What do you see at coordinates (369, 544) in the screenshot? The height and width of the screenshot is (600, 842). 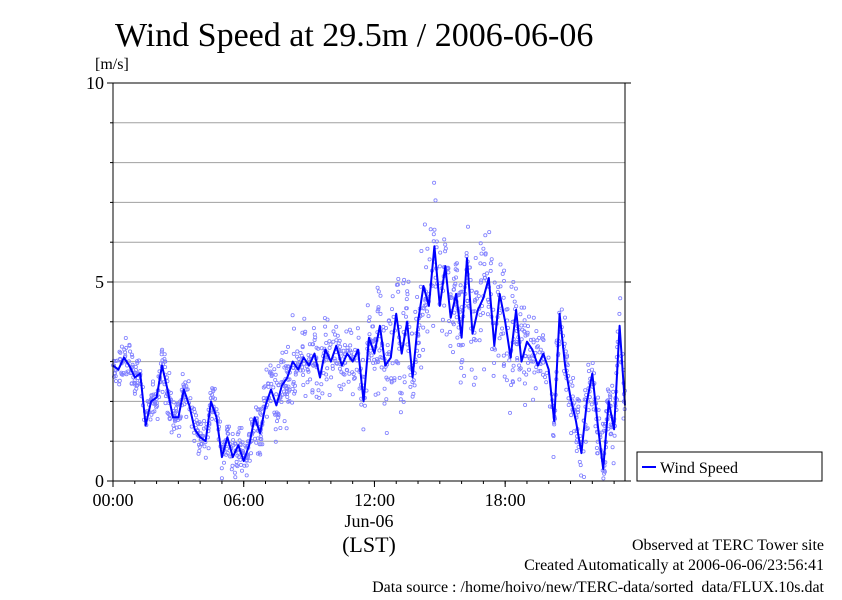 I see `x-axis-label: (LST)` at bounding box center [369, 544].